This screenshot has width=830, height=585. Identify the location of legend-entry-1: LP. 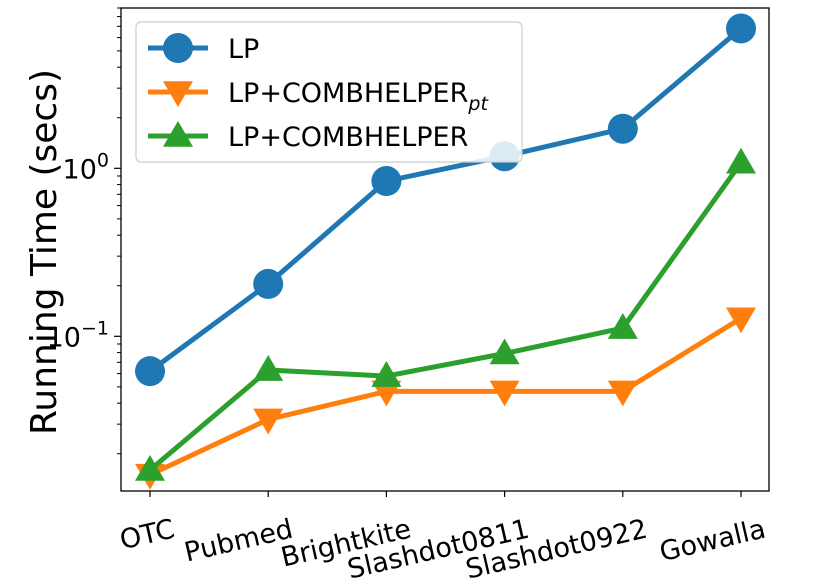
(243, 49).